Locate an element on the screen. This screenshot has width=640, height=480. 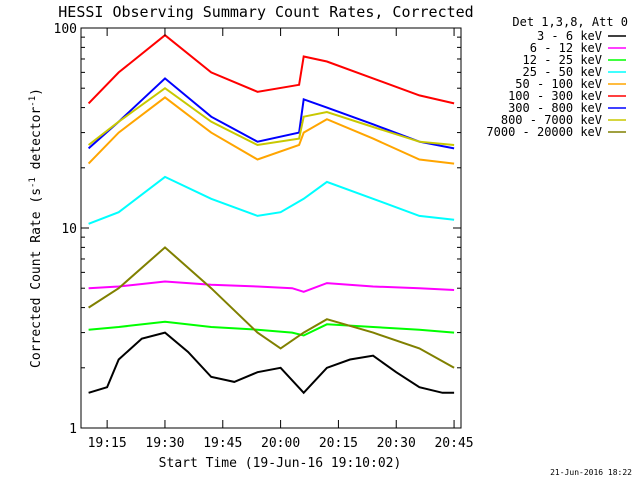
y-tick-label: 100 is located at coordinates (65, 29).